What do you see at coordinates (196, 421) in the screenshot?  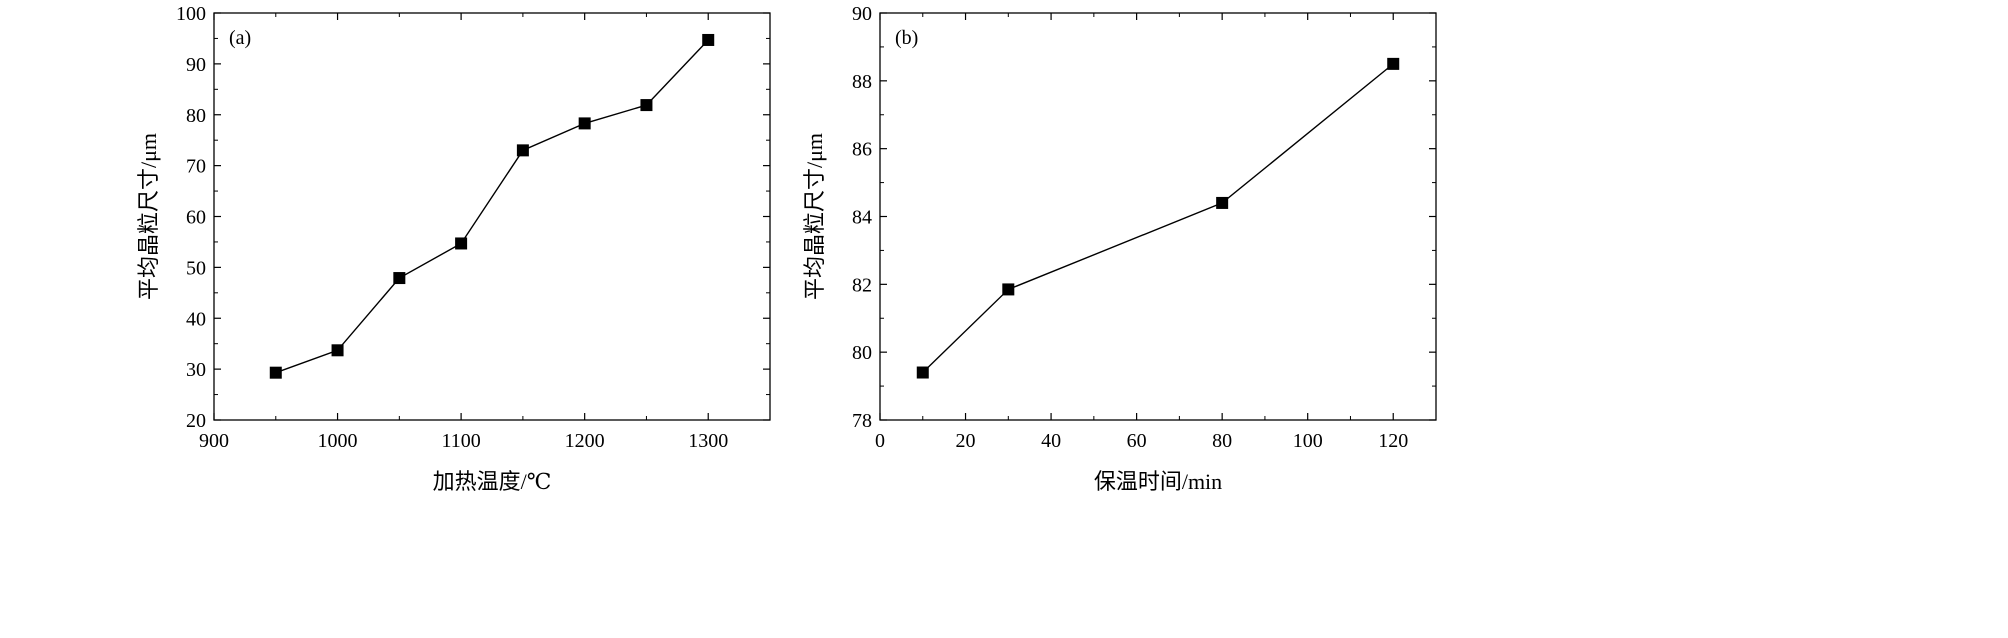 I see `y-tick-label: 20` at bounding box center [196, 421].